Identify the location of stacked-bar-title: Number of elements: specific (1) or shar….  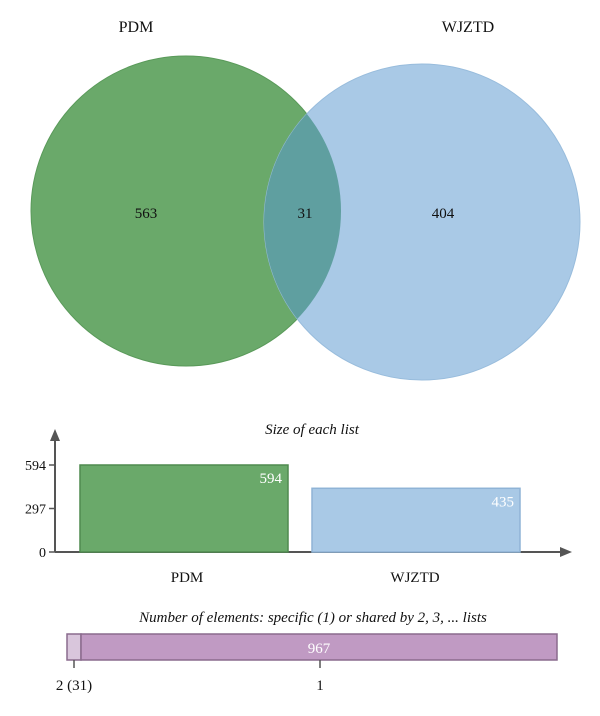
(312, 618).